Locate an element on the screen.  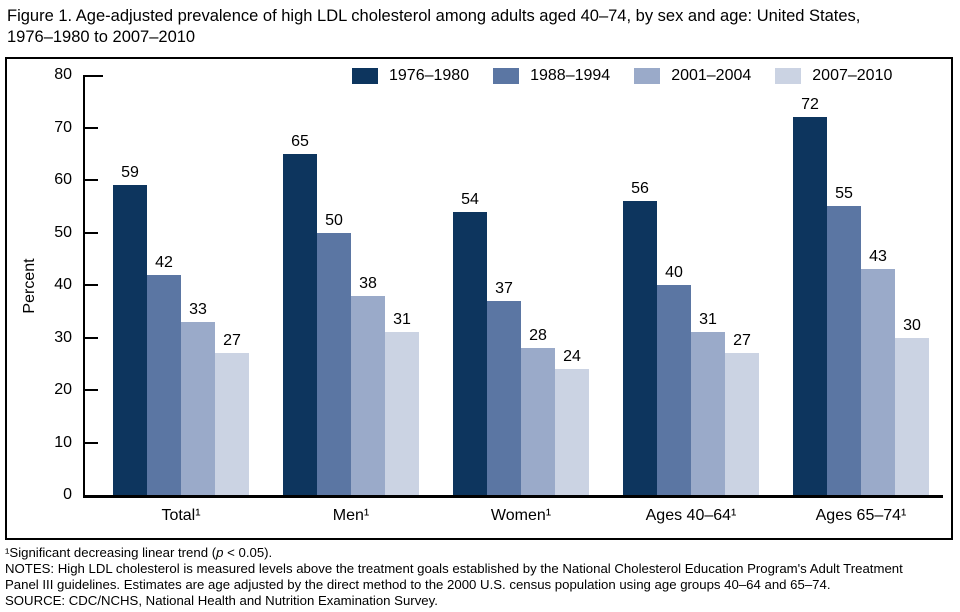
bar-1976–1980: 56 is located at coordinates (640, 337).